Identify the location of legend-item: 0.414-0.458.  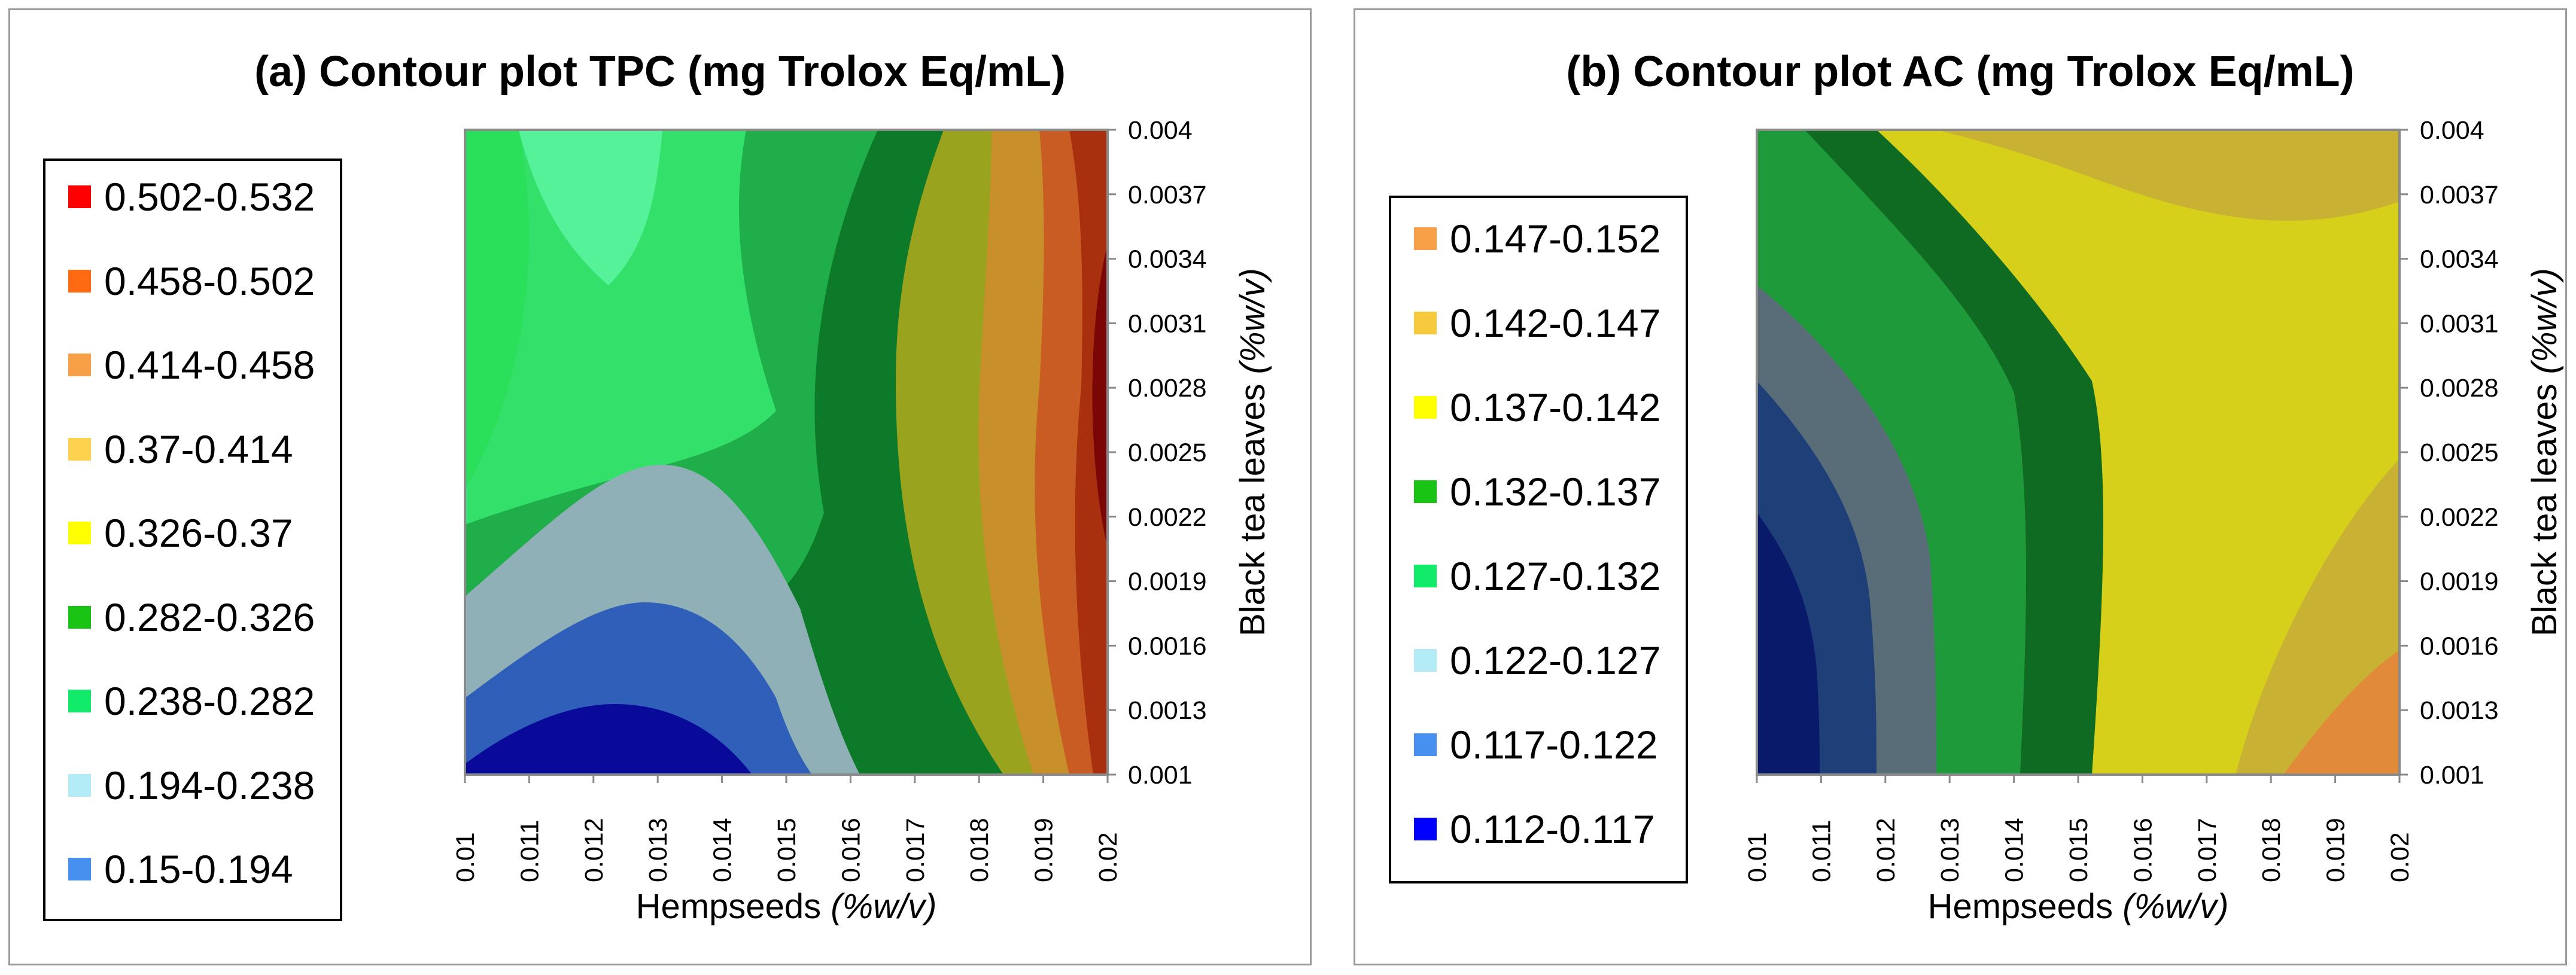
(192, 365).